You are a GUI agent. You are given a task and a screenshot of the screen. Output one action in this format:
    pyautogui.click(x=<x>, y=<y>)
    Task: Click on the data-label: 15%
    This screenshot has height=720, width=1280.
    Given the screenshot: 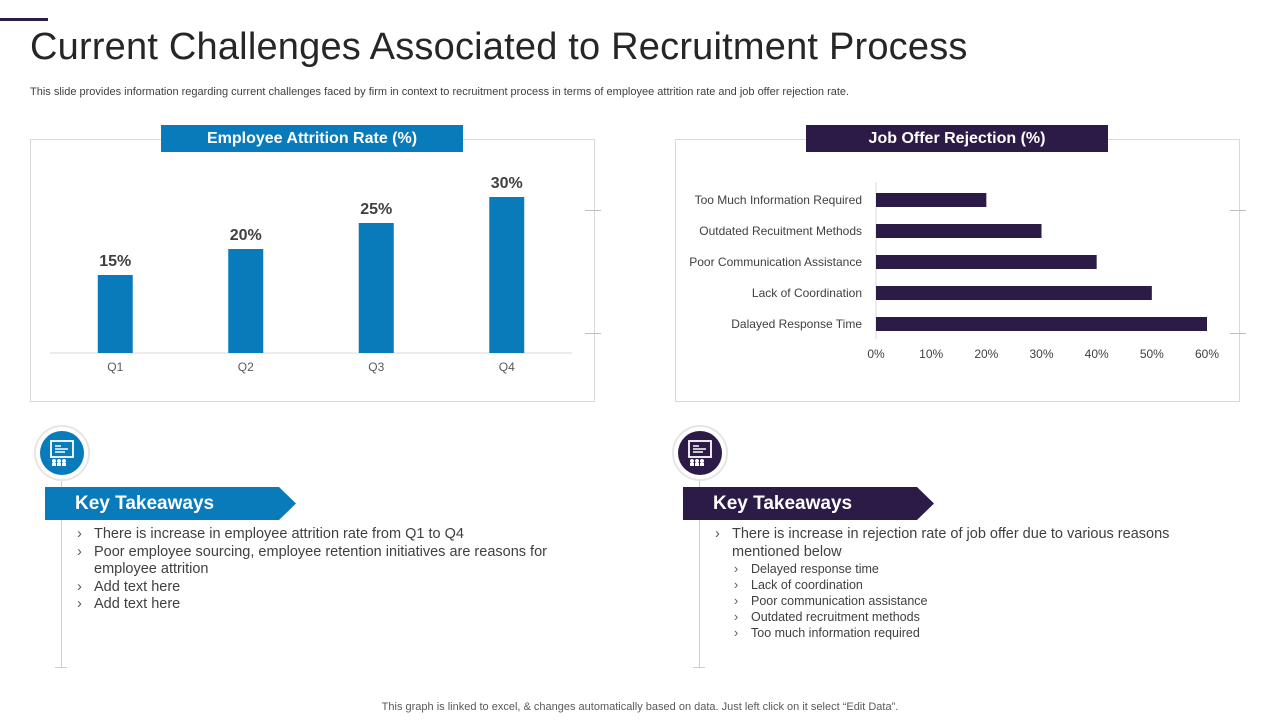 What is the action you would take?
    pyautogui.click(x=115, y=261)
    